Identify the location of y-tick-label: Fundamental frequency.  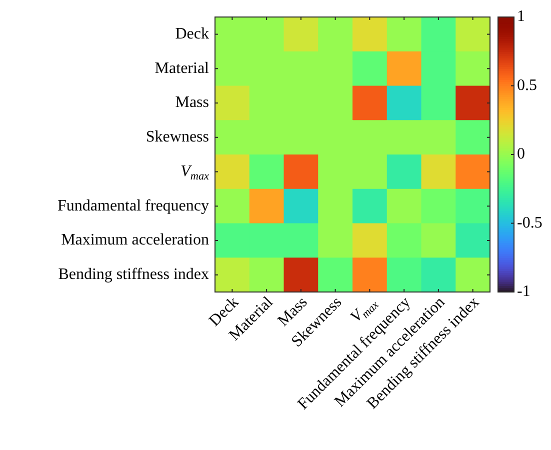
(133, 205).